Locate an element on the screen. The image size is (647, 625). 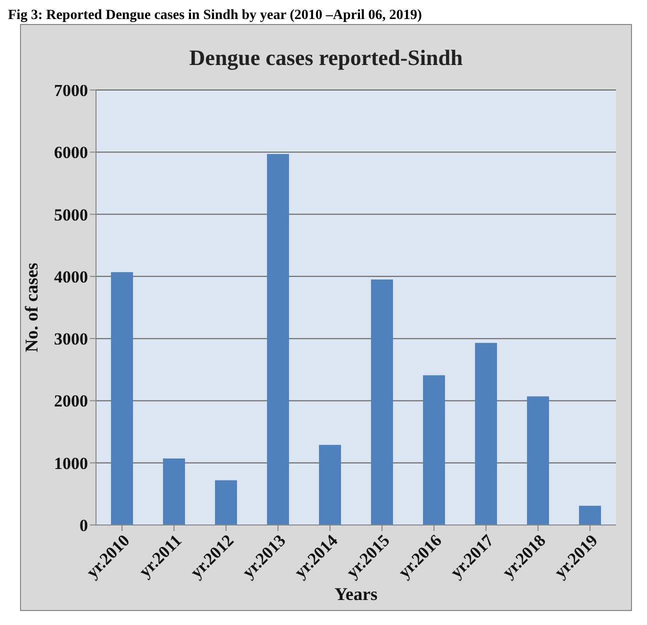
x-axis-title: Years is located at coordinates (356, 594).